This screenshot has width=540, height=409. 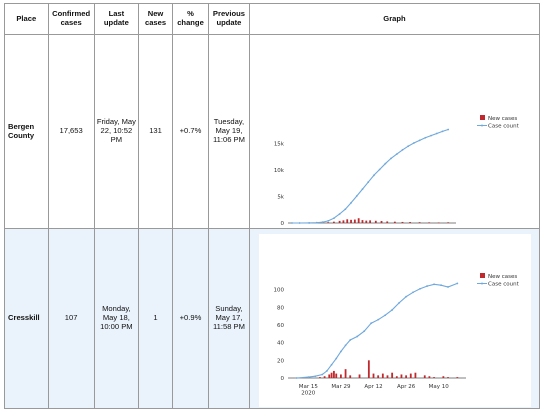 I want to click on percent-change-cell: +0.9%, so click(x=190, y=318).